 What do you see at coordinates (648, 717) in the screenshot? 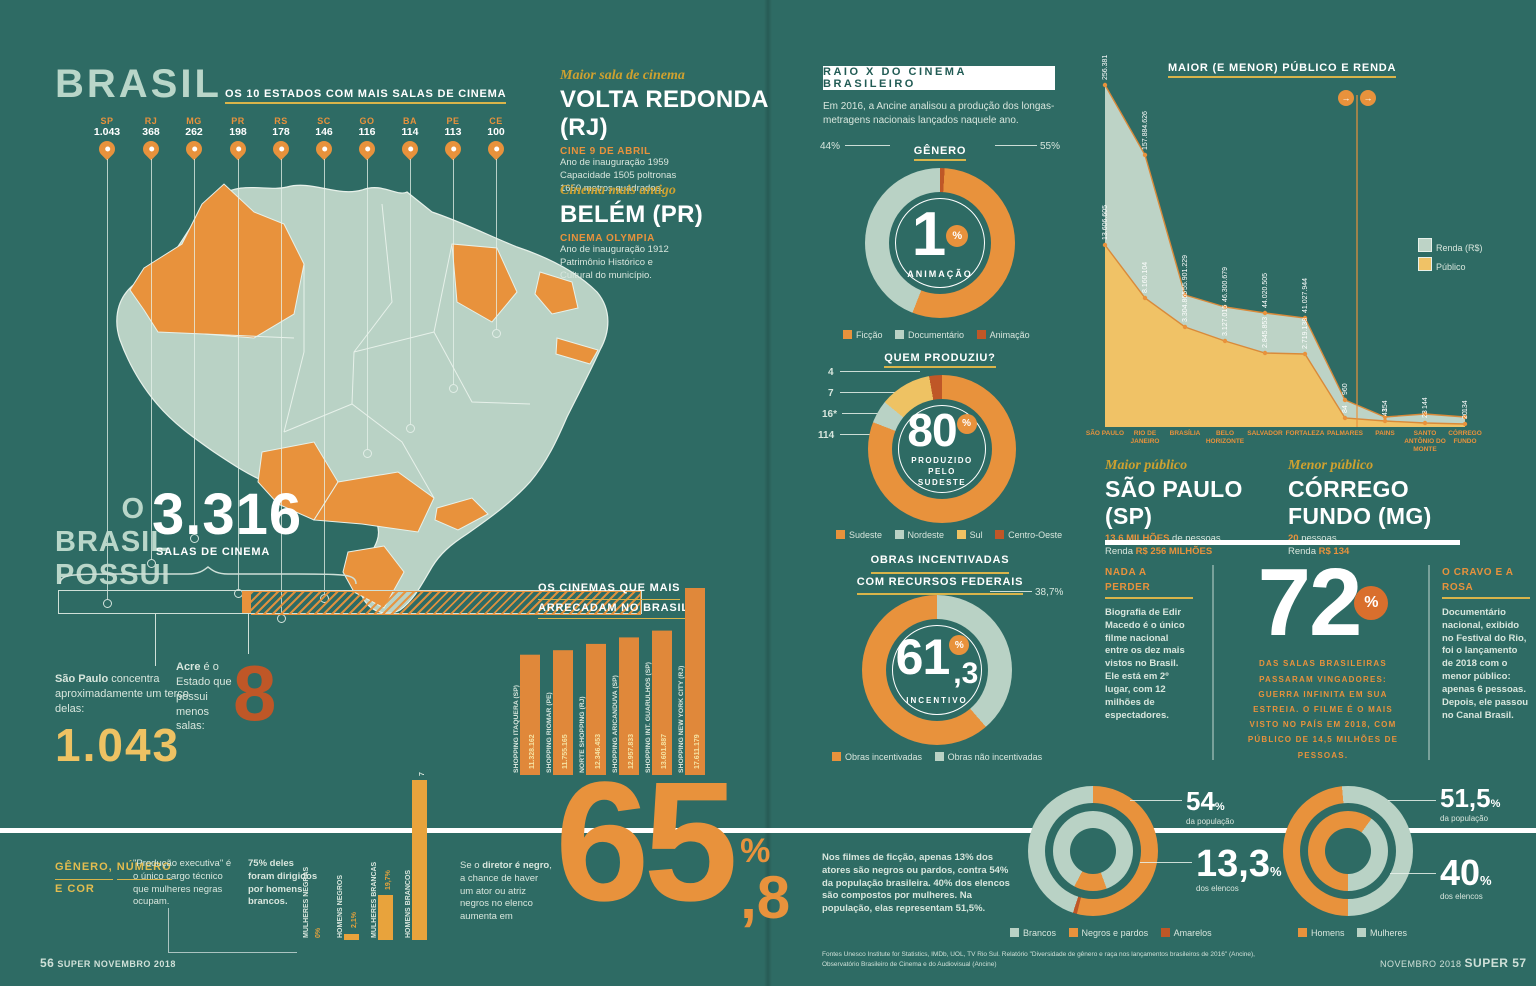
I see `svg-text: SHOPPING INT. GUARULHOS (SP)` at bounding box center [648, 717].